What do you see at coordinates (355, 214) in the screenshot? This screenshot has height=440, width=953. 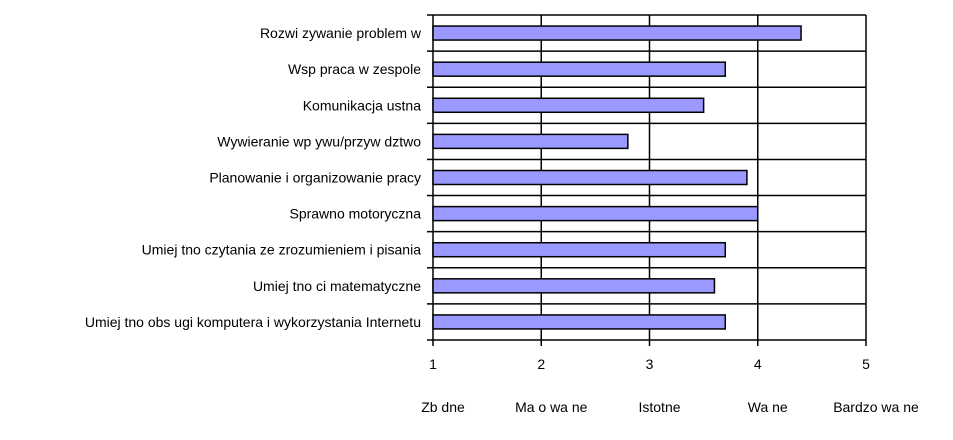 I see `category-label-6: Sprawno motoryczna` at bounding box center [355, 214].